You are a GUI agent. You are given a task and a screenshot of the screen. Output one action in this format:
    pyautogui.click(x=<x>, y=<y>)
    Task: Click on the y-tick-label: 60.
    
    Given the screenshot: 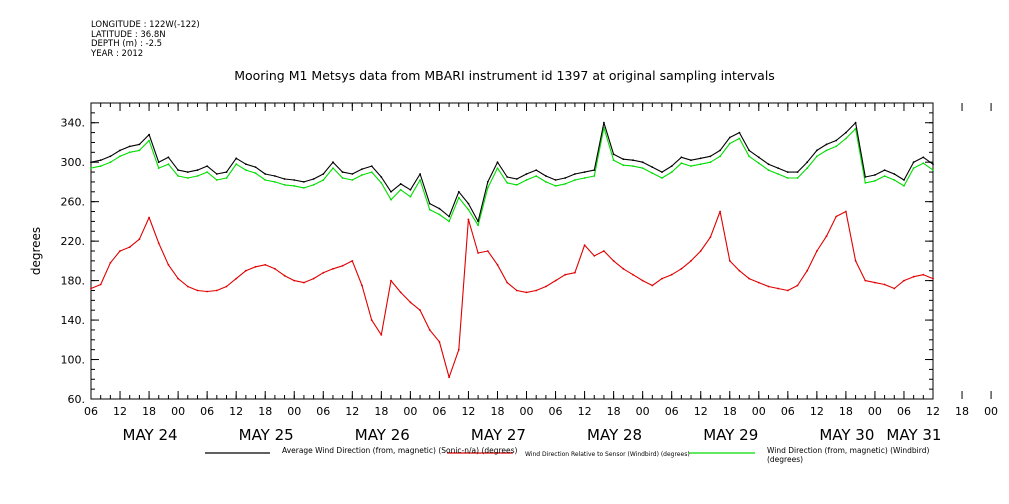 What is the action you would take?
    pyautogui.click(x=77, y=399)
    